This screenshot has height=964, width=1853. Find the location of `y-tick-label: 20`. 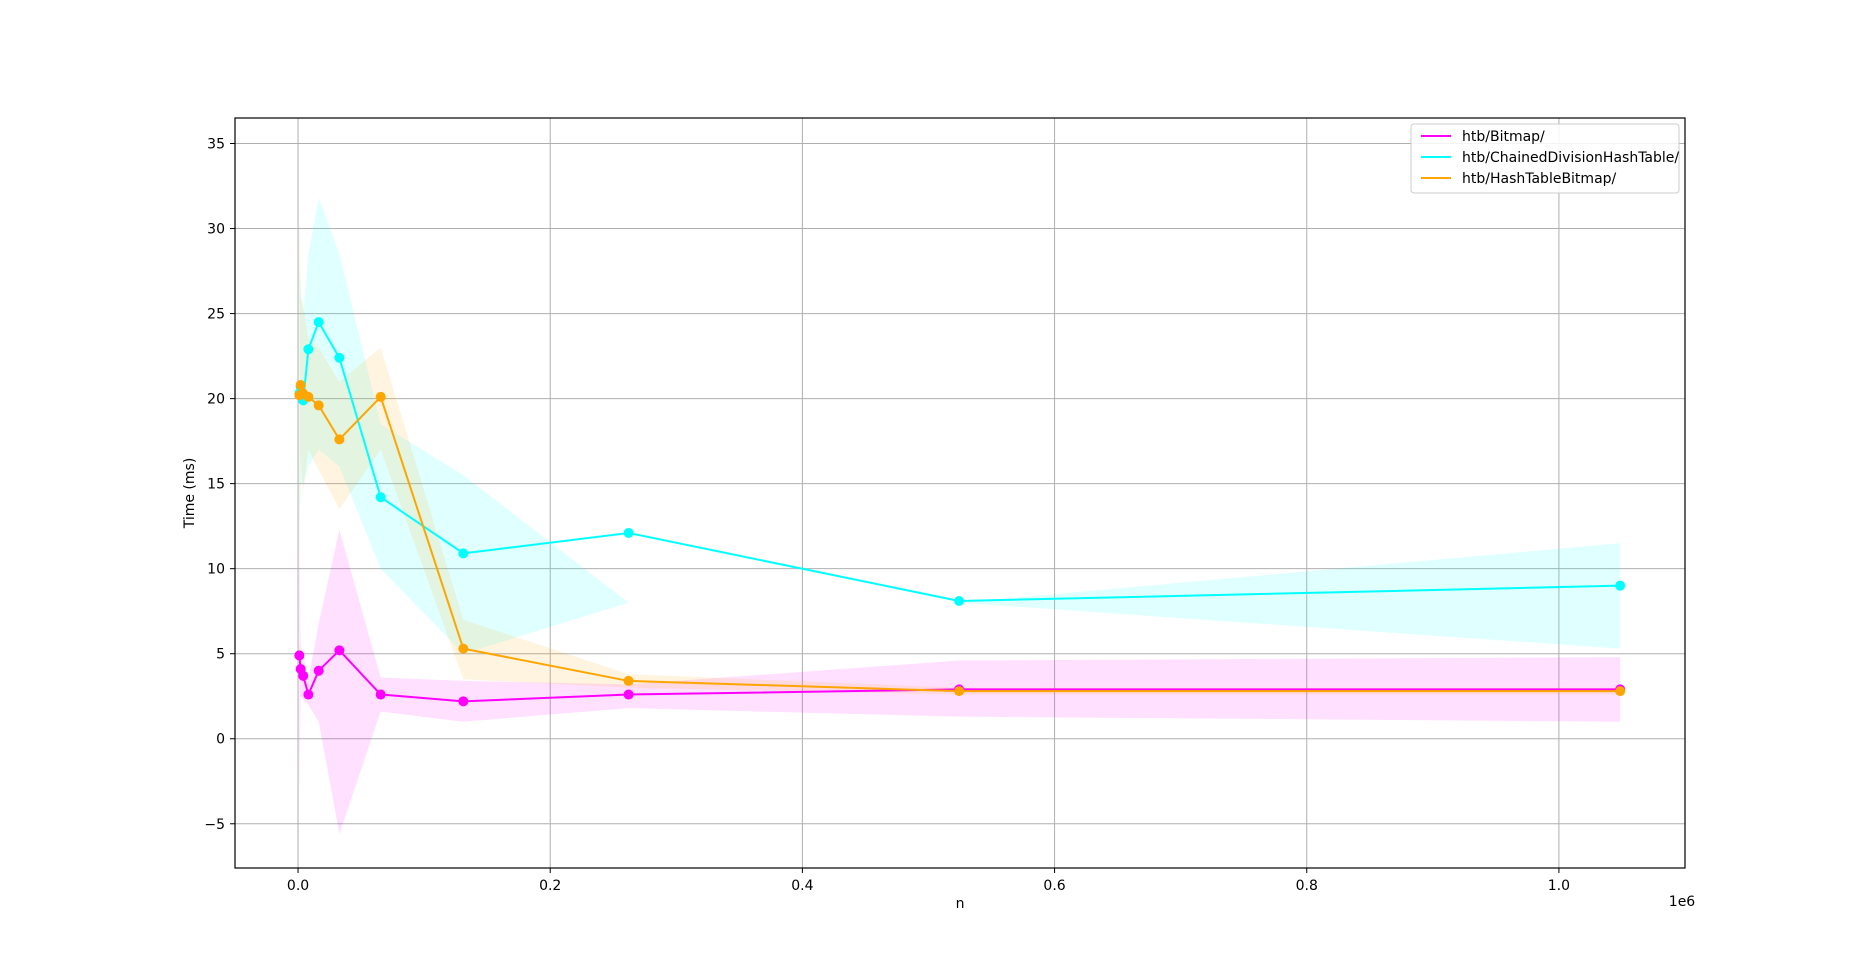

y-tick-label: 20 is located at coordinates (216, 400).